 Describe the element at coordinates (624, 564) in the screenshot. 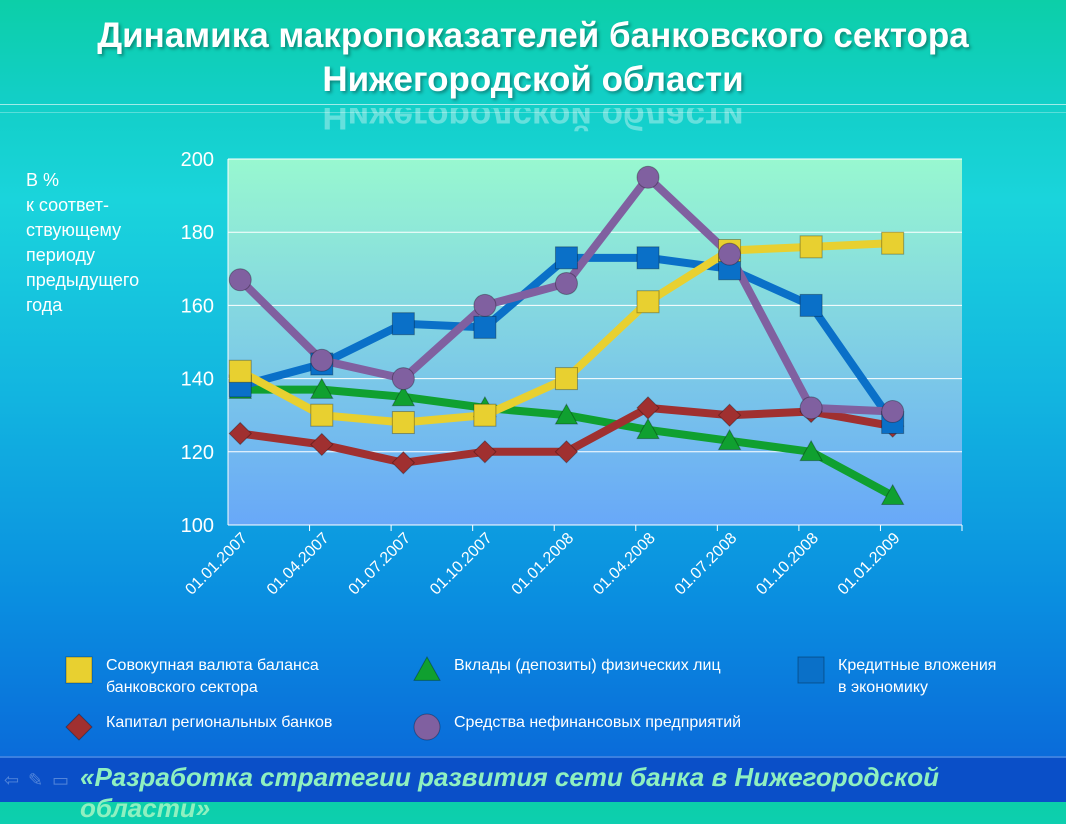

I see `x-tick-label: 01.04.2008` at that location.